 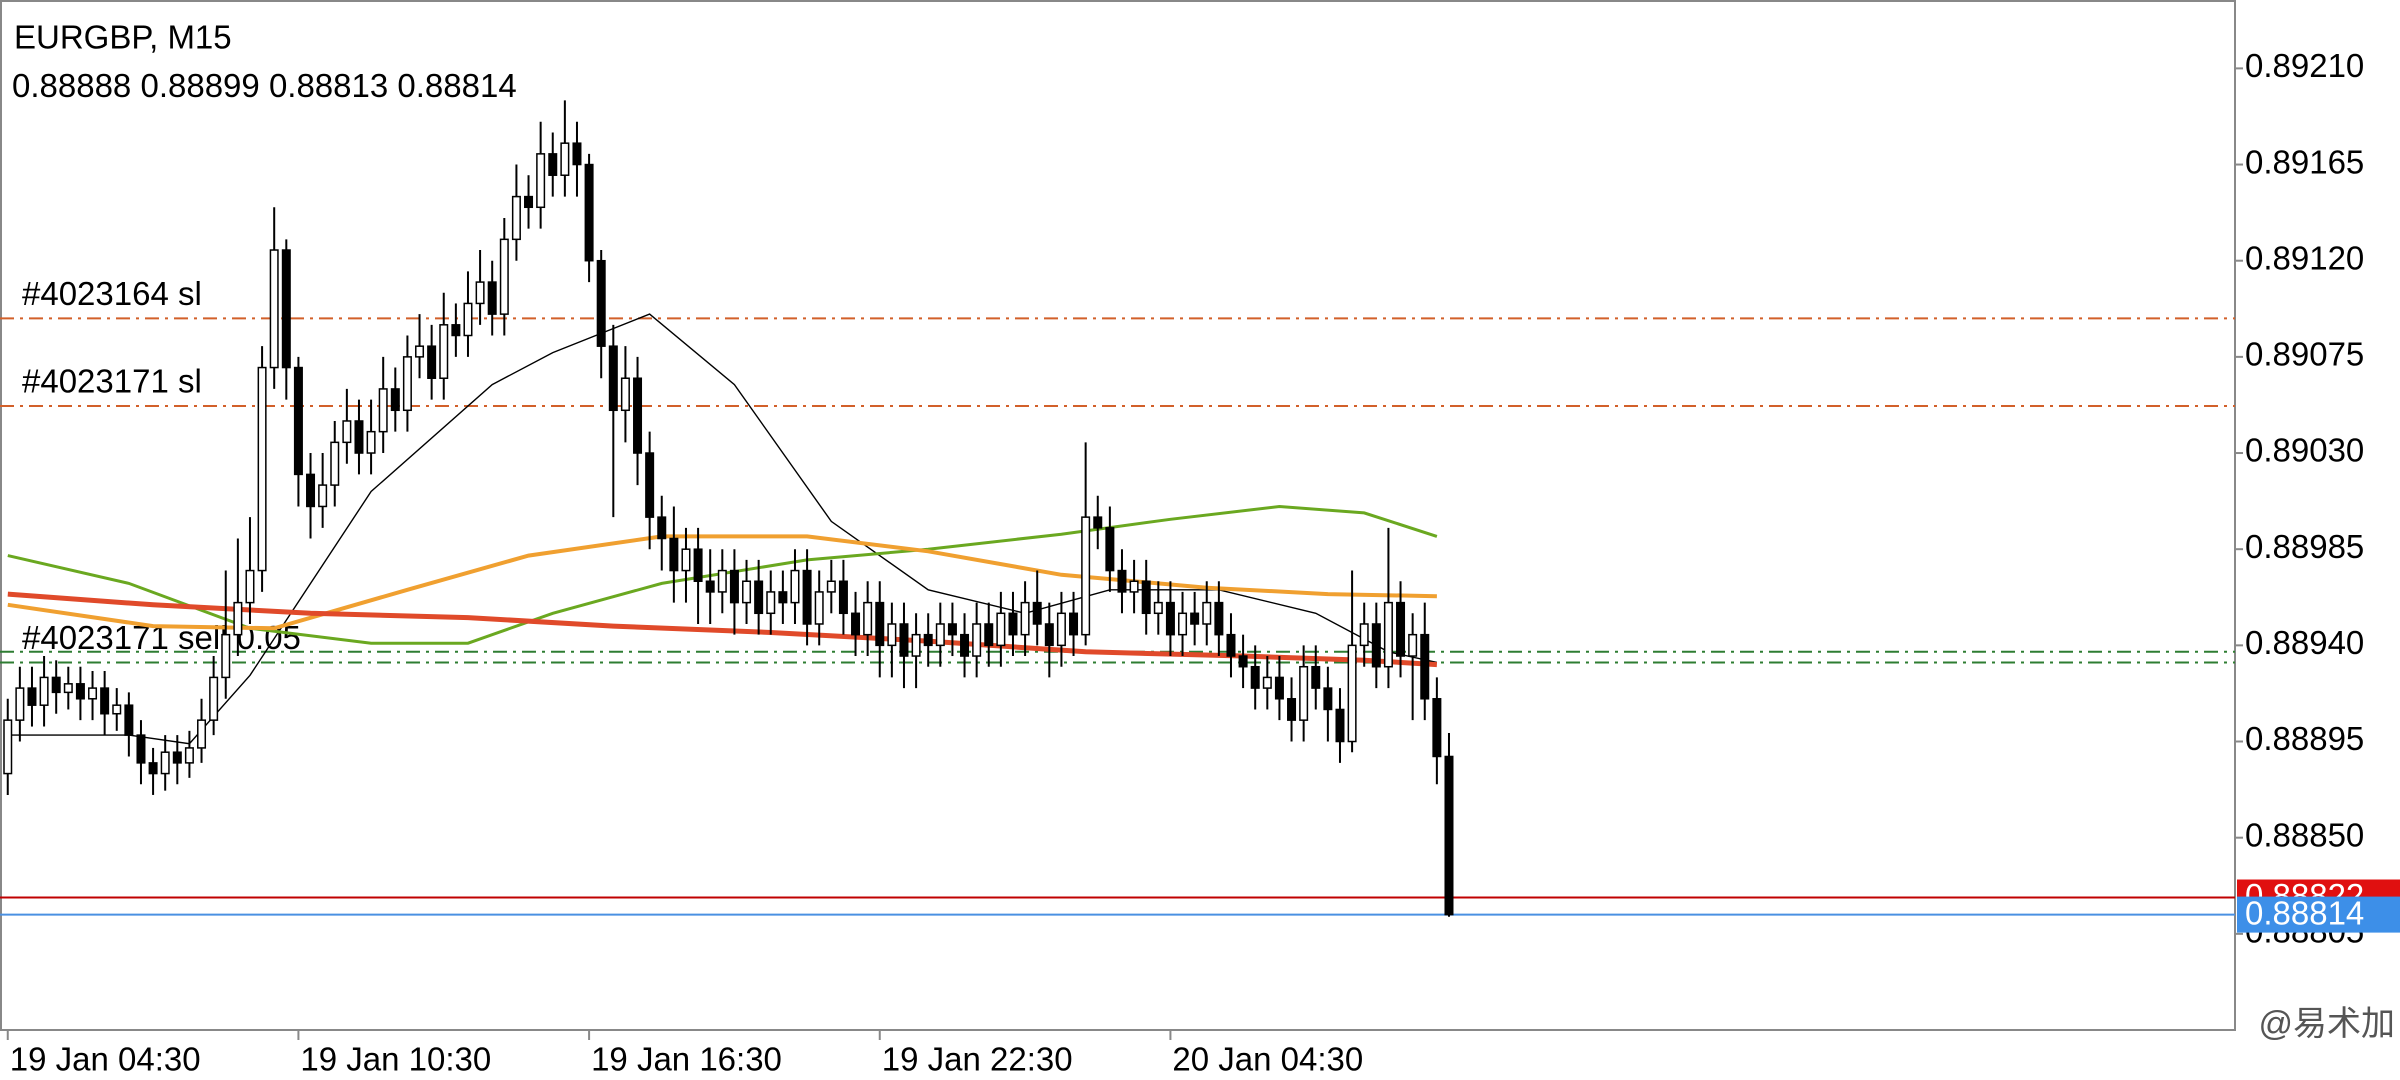 What do you see at coordinates (264, 85) in the screenshot?
I see `ohlc-header: 0.88888 0.88899 0.88813 0.88814` at bounding box center [264, 85].